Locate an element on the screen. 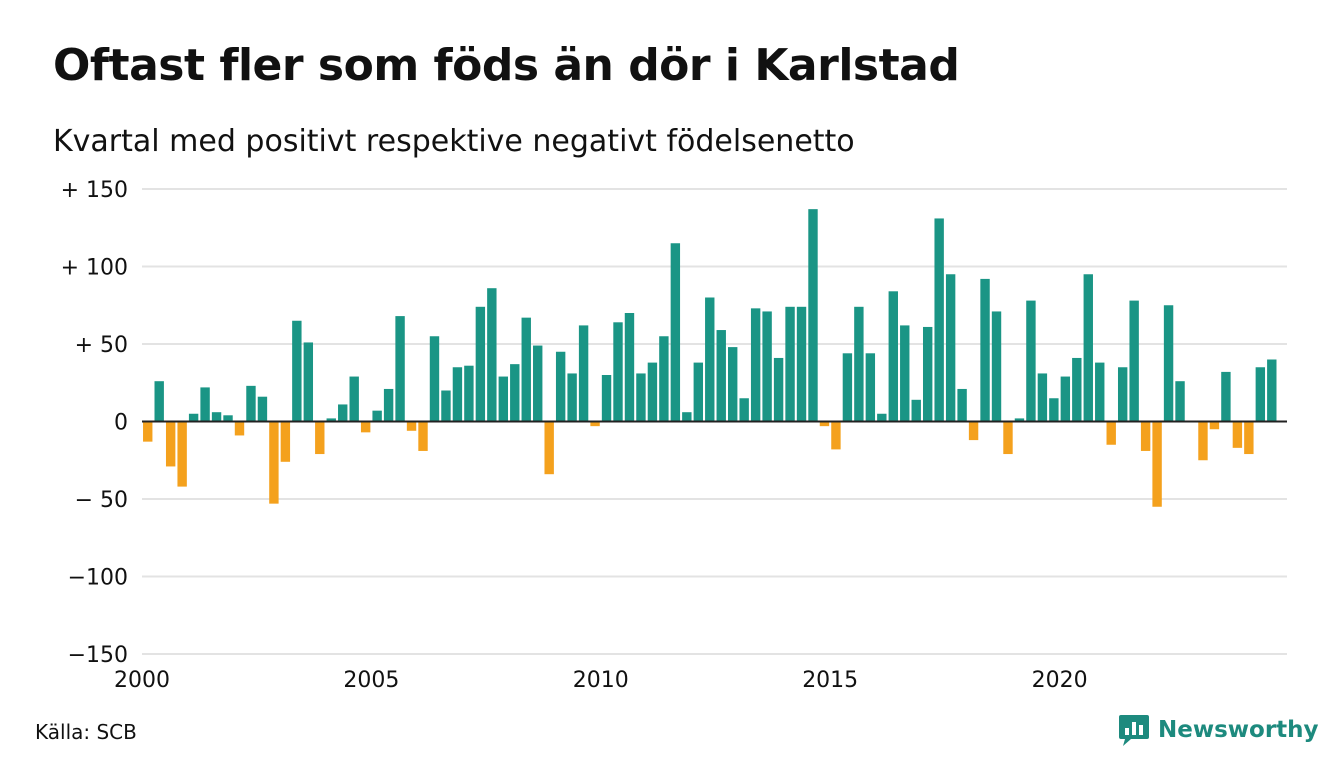  source-note: Källa: SCB is located at coordinates (86, 732).